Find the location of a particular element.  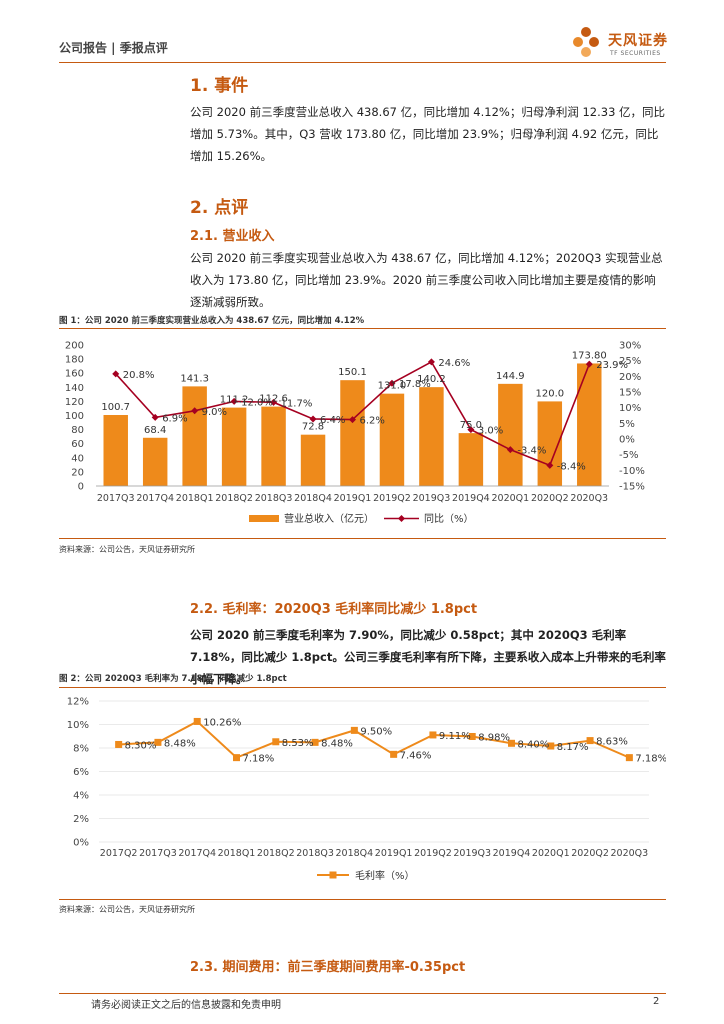

yoy-label: 6.9% is located at coordinates (174, 418).